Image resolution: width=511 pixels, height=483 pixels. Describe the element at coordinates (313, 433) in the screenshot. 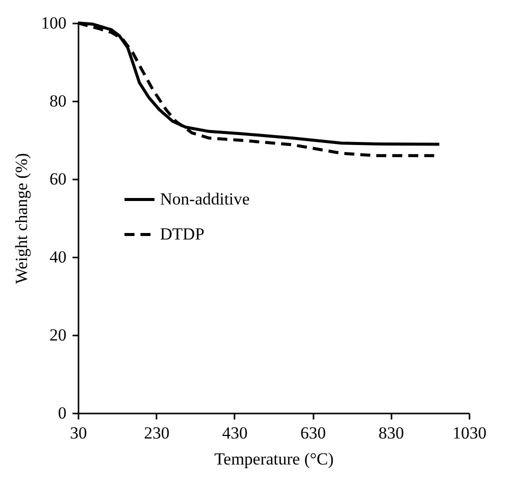

I see `x-tick-label: 630` at that location.